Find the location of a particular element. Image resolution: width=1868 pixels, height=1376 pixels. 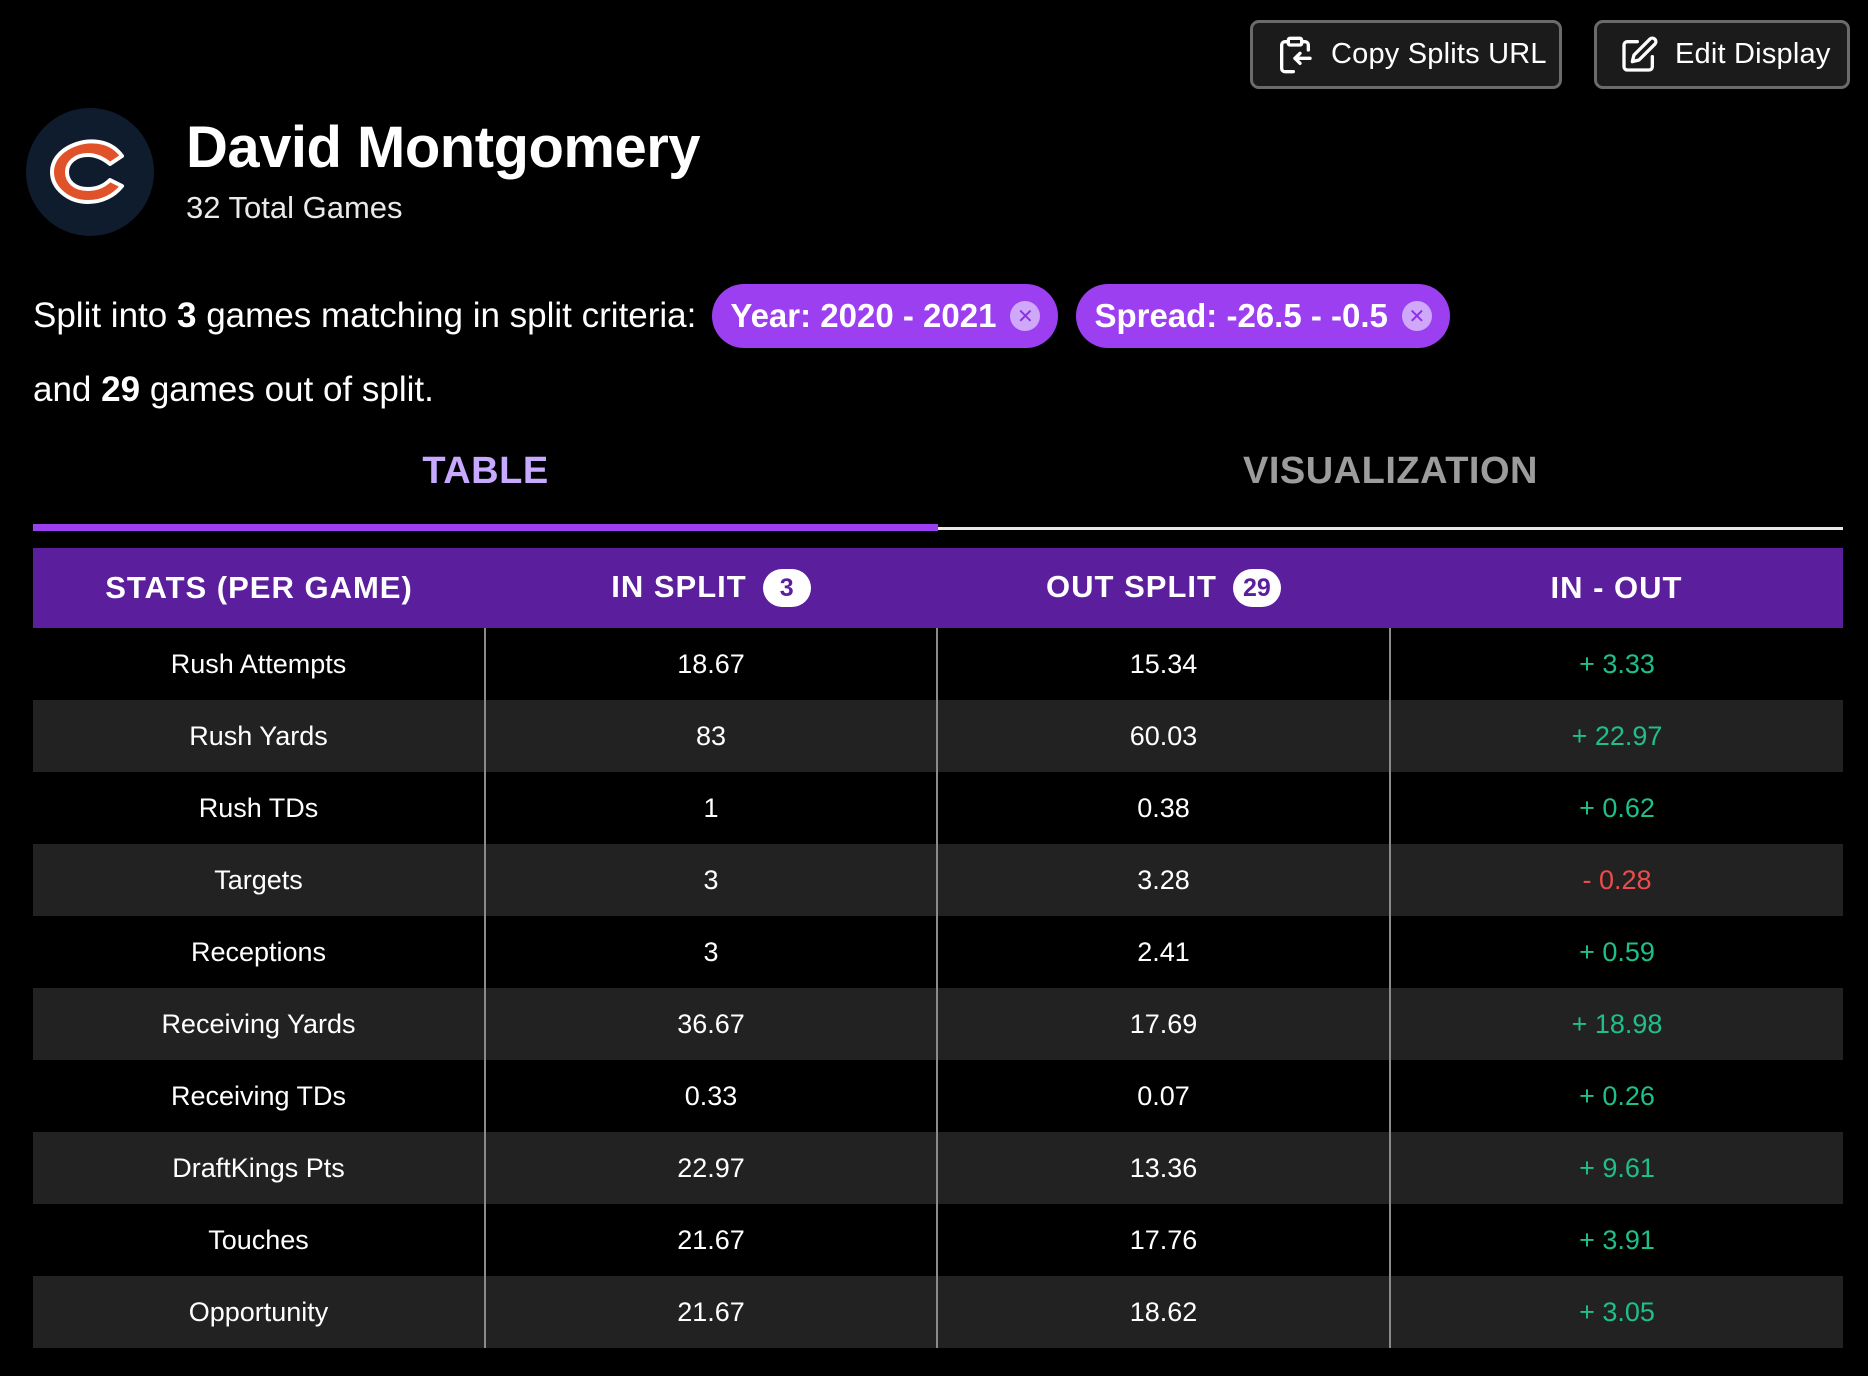

in-split-cell: 1 is located at coordinates (711, 808).